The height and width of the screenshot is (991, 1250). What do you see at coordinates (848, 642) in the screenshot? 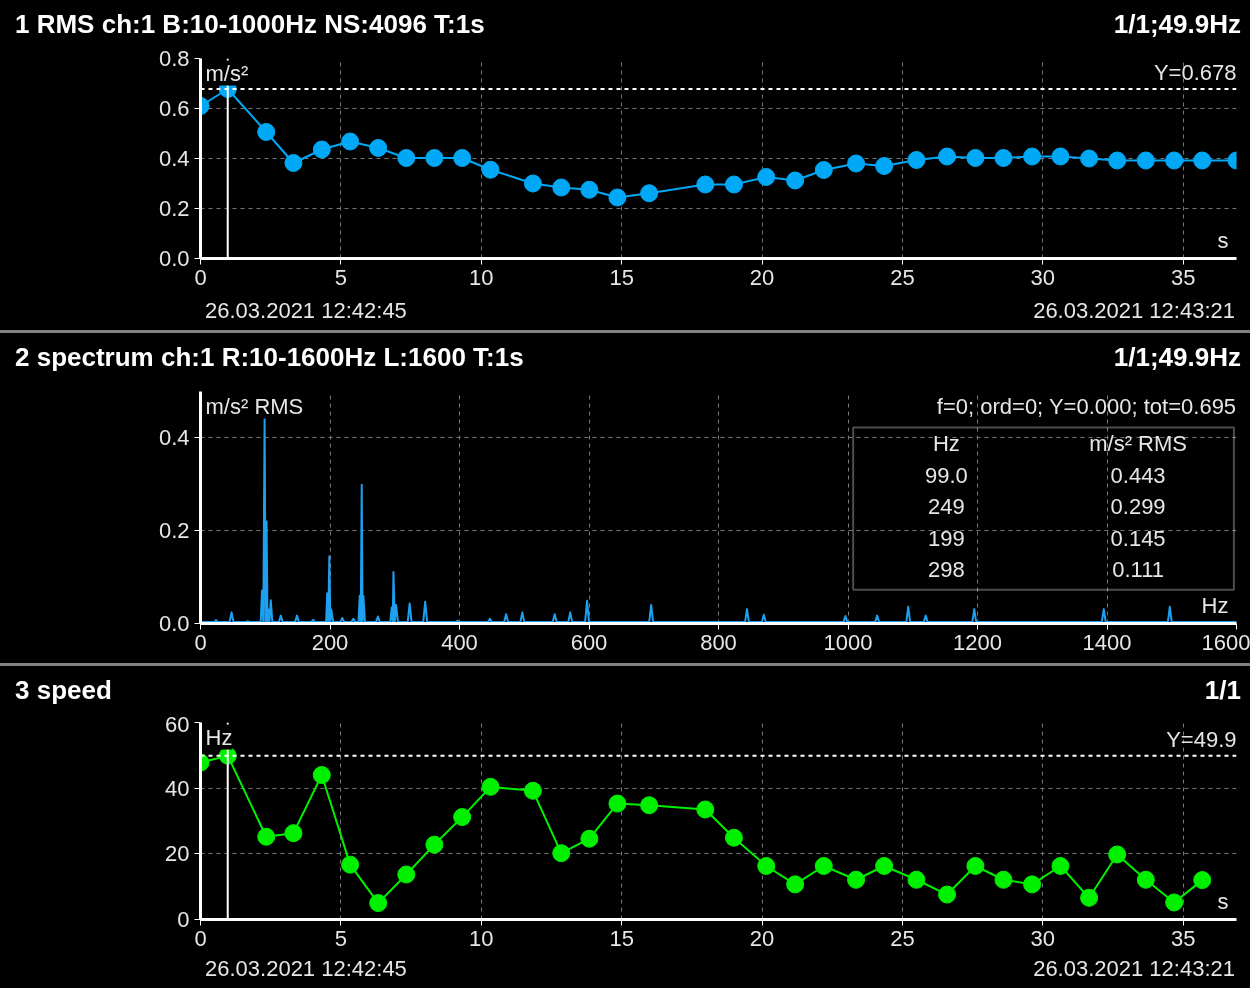
I see `x-tick-label: 1000` at bounding box center [848, 642].